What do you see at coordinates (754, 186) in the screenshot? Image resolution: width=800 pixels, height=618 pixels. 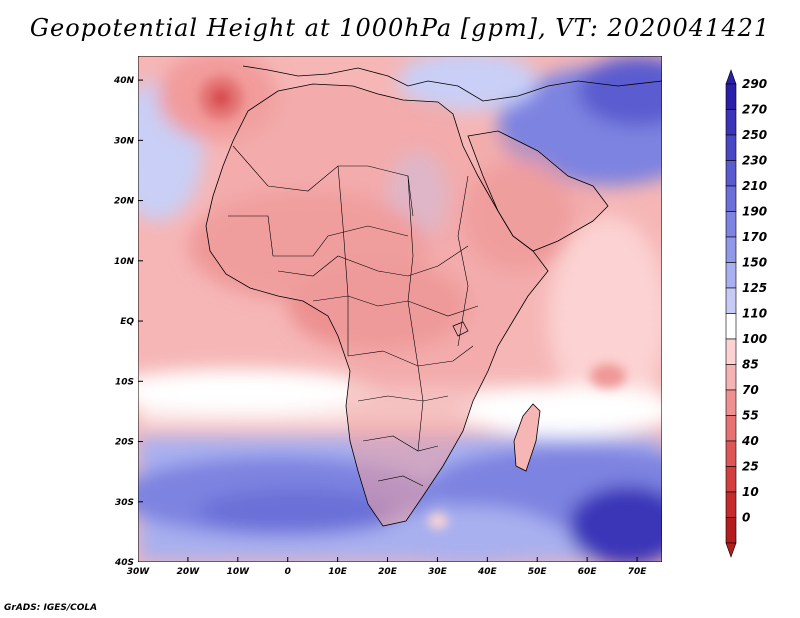 I see `colorbar-level-label: 210` at bounding box center [754, 186].